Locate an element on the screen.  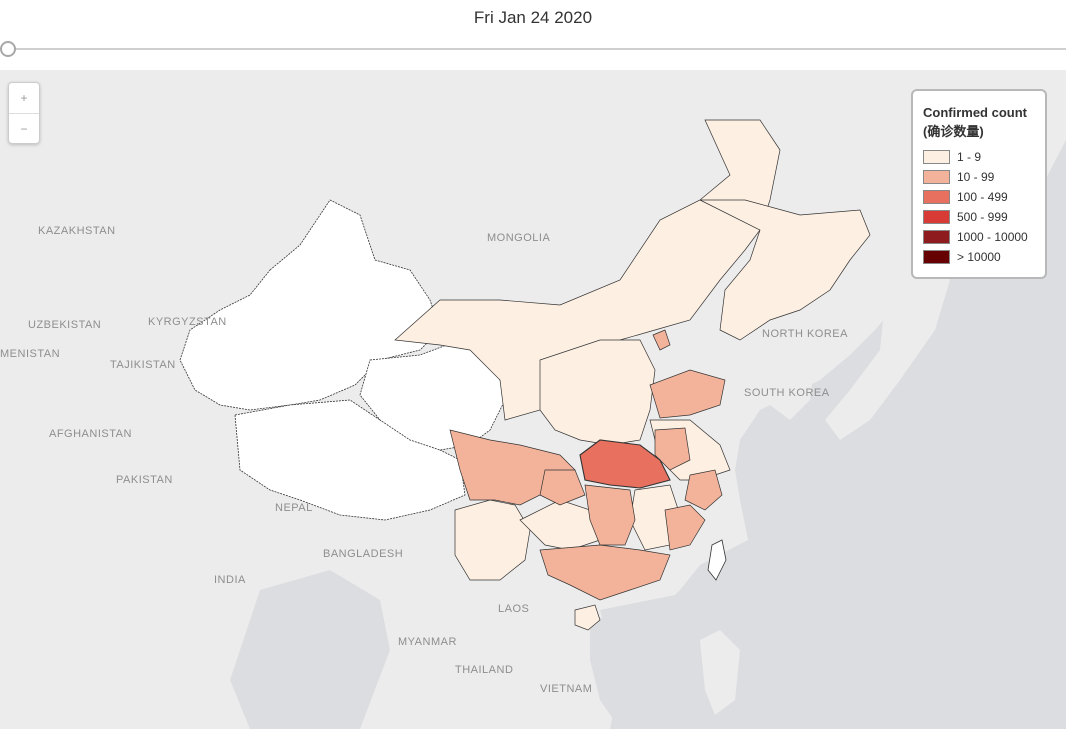
zoom-out-button: − is located at coordinates (24, 128).